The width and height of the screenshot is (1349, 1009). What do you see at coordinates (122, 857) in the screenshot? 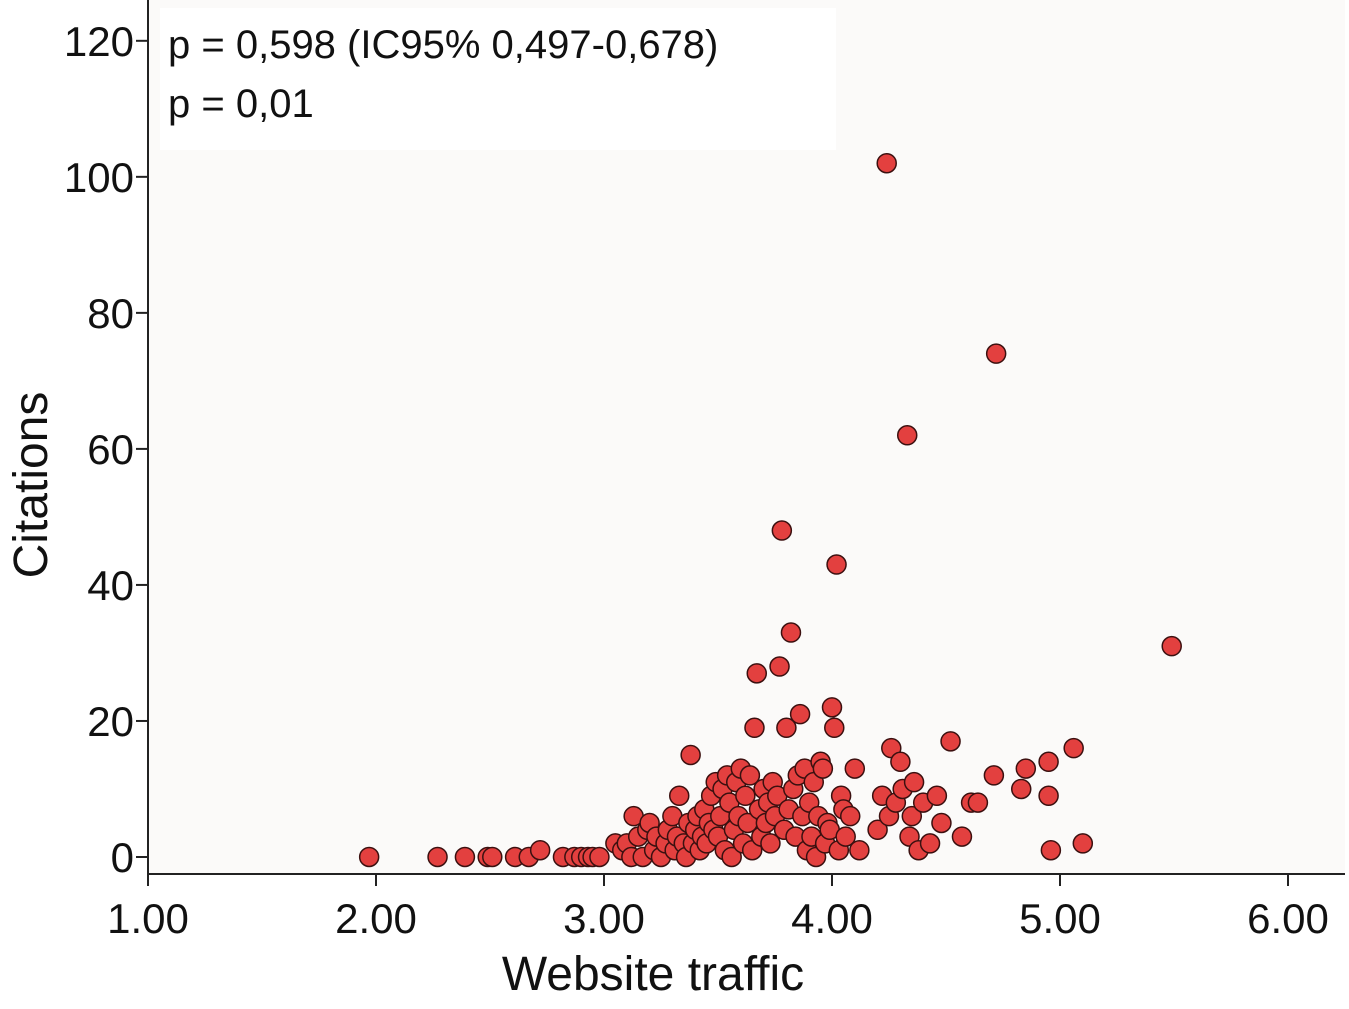
I see `y-tick-label: 0` at bounding box center [122, 857].